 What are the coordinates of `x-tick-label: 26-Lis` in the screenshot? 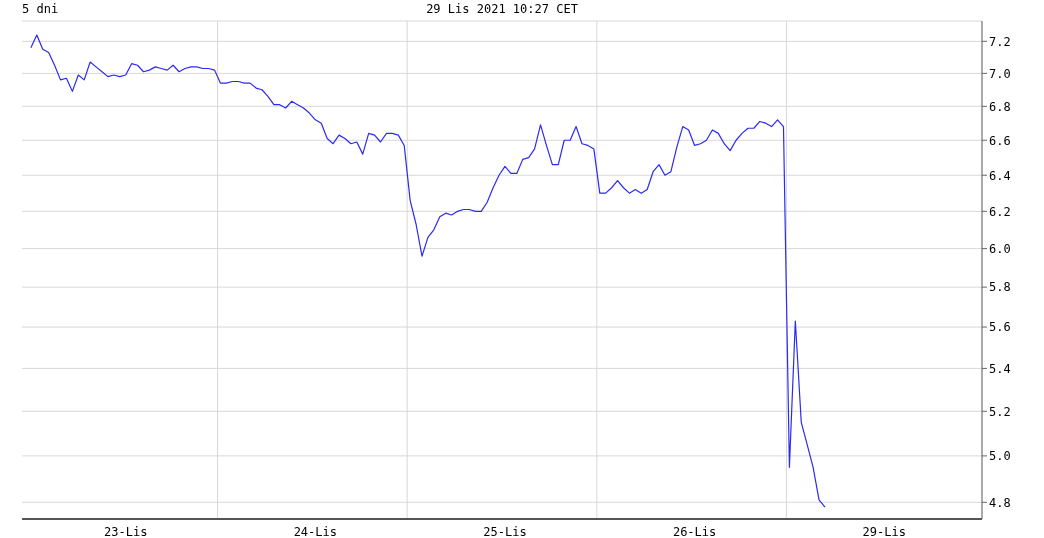 It's located at (694, 531).